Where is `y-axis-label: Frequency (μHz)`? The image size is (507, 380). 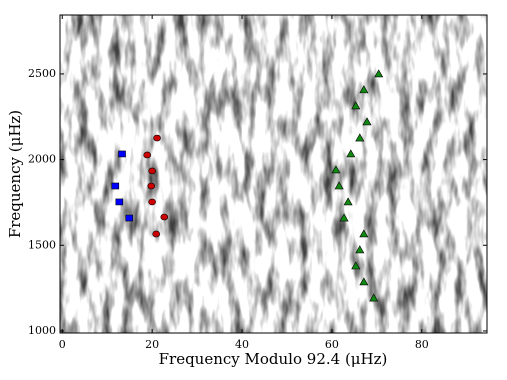
y-axis-label: Frequency (μHz) is located at coordinates (15, 174).